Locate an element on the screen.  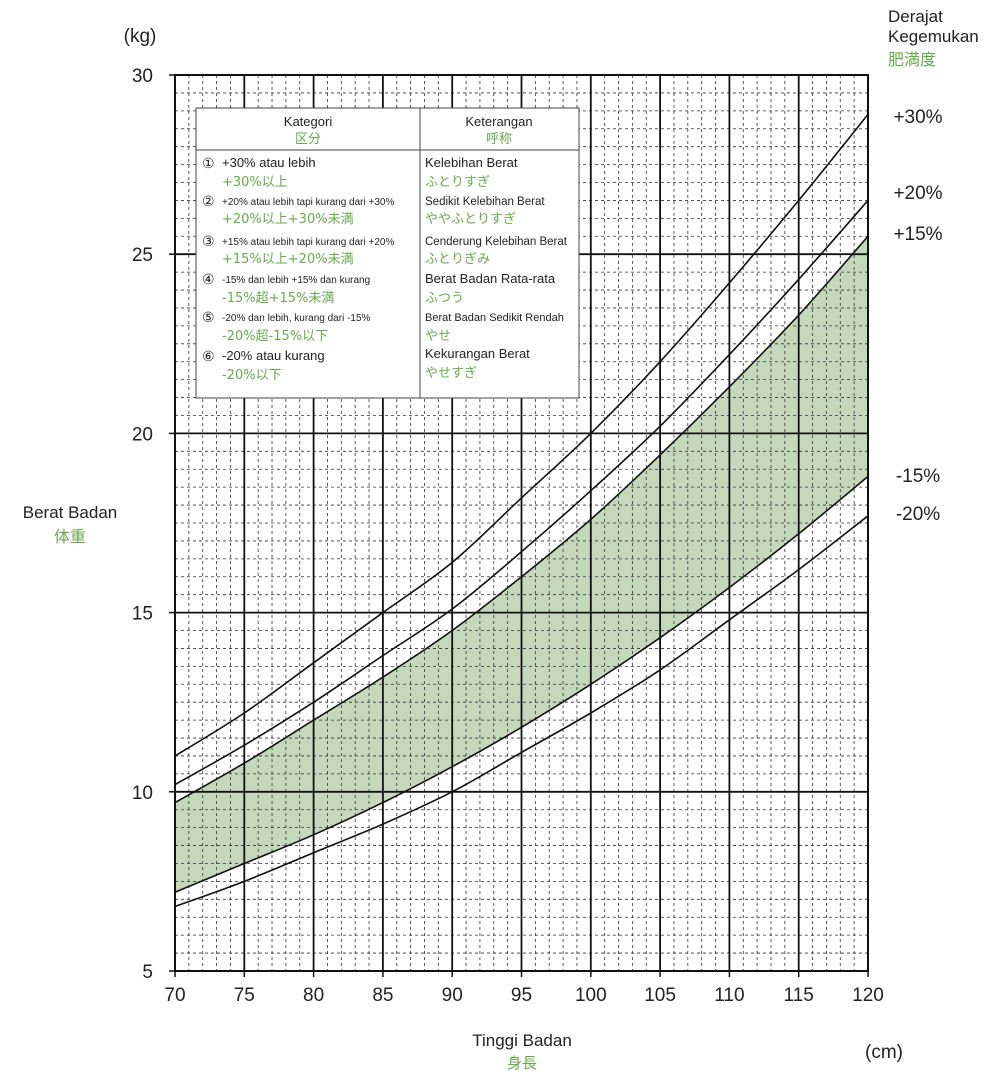
y-tick-label: 15 is located at coordinates (142, 614).